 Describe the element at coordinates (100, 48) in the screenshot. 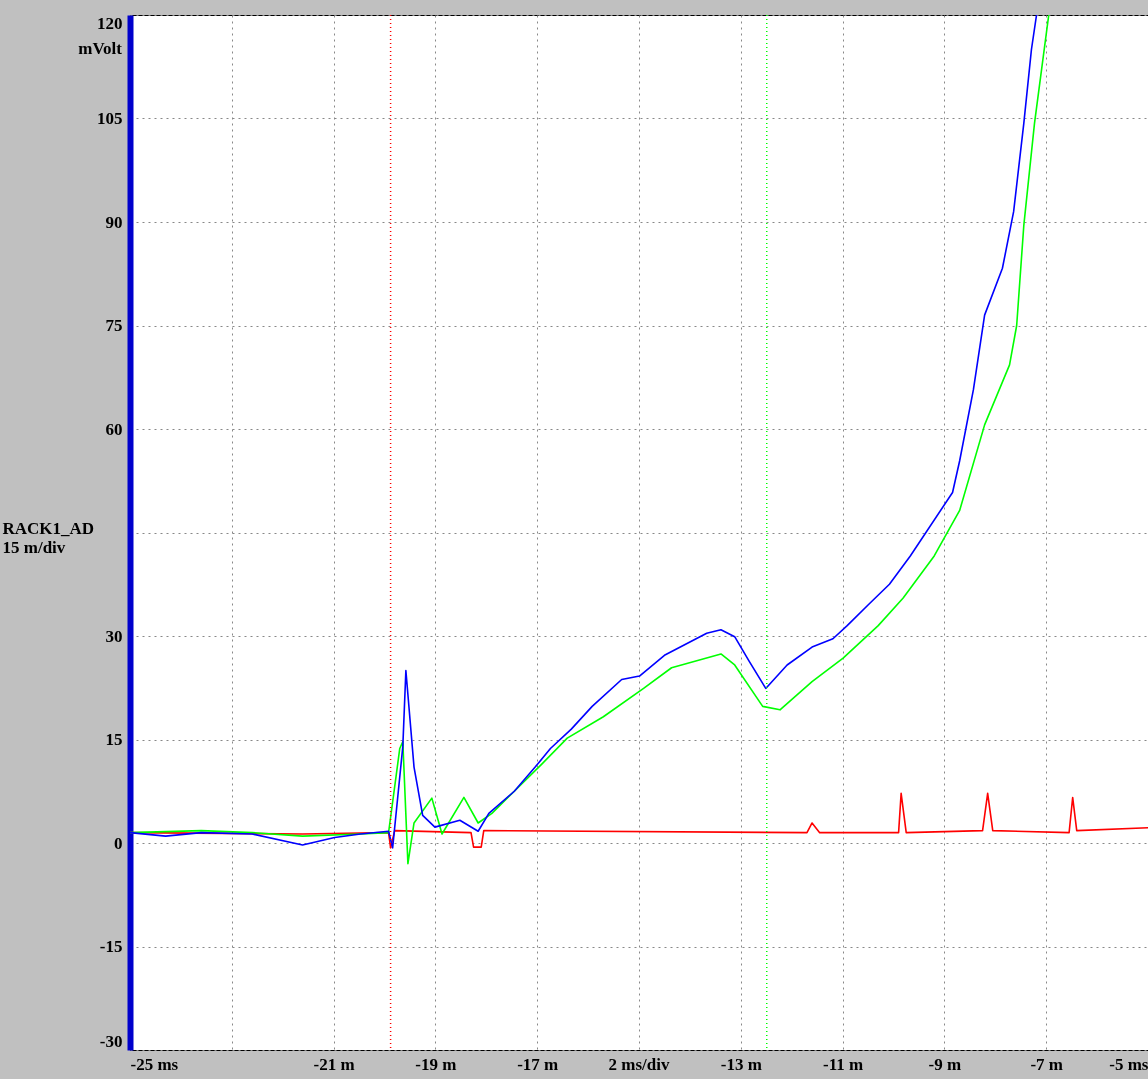

I see `text: mVolt` at that location.